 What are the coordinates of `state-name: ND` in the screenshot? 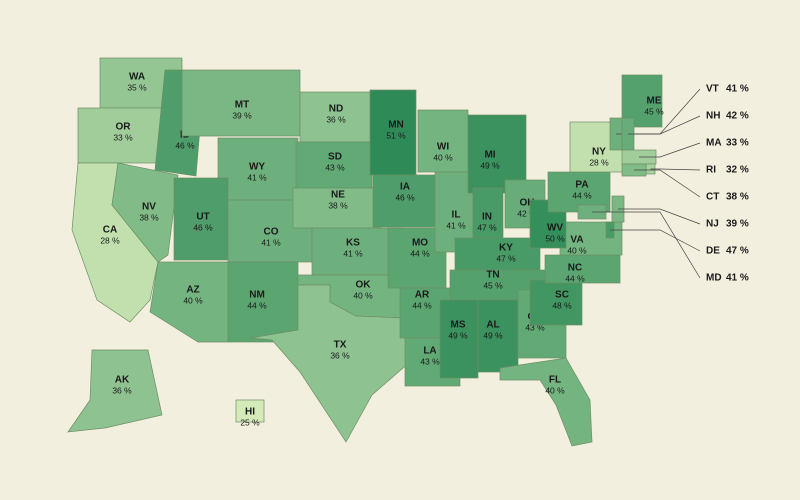 It's located at (336, 109).